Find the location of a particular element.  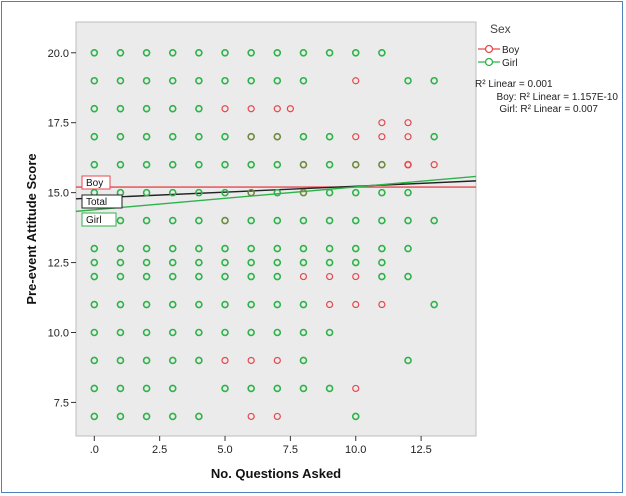

x-tick-label: 10.0 is located at coordinates (355, 450).